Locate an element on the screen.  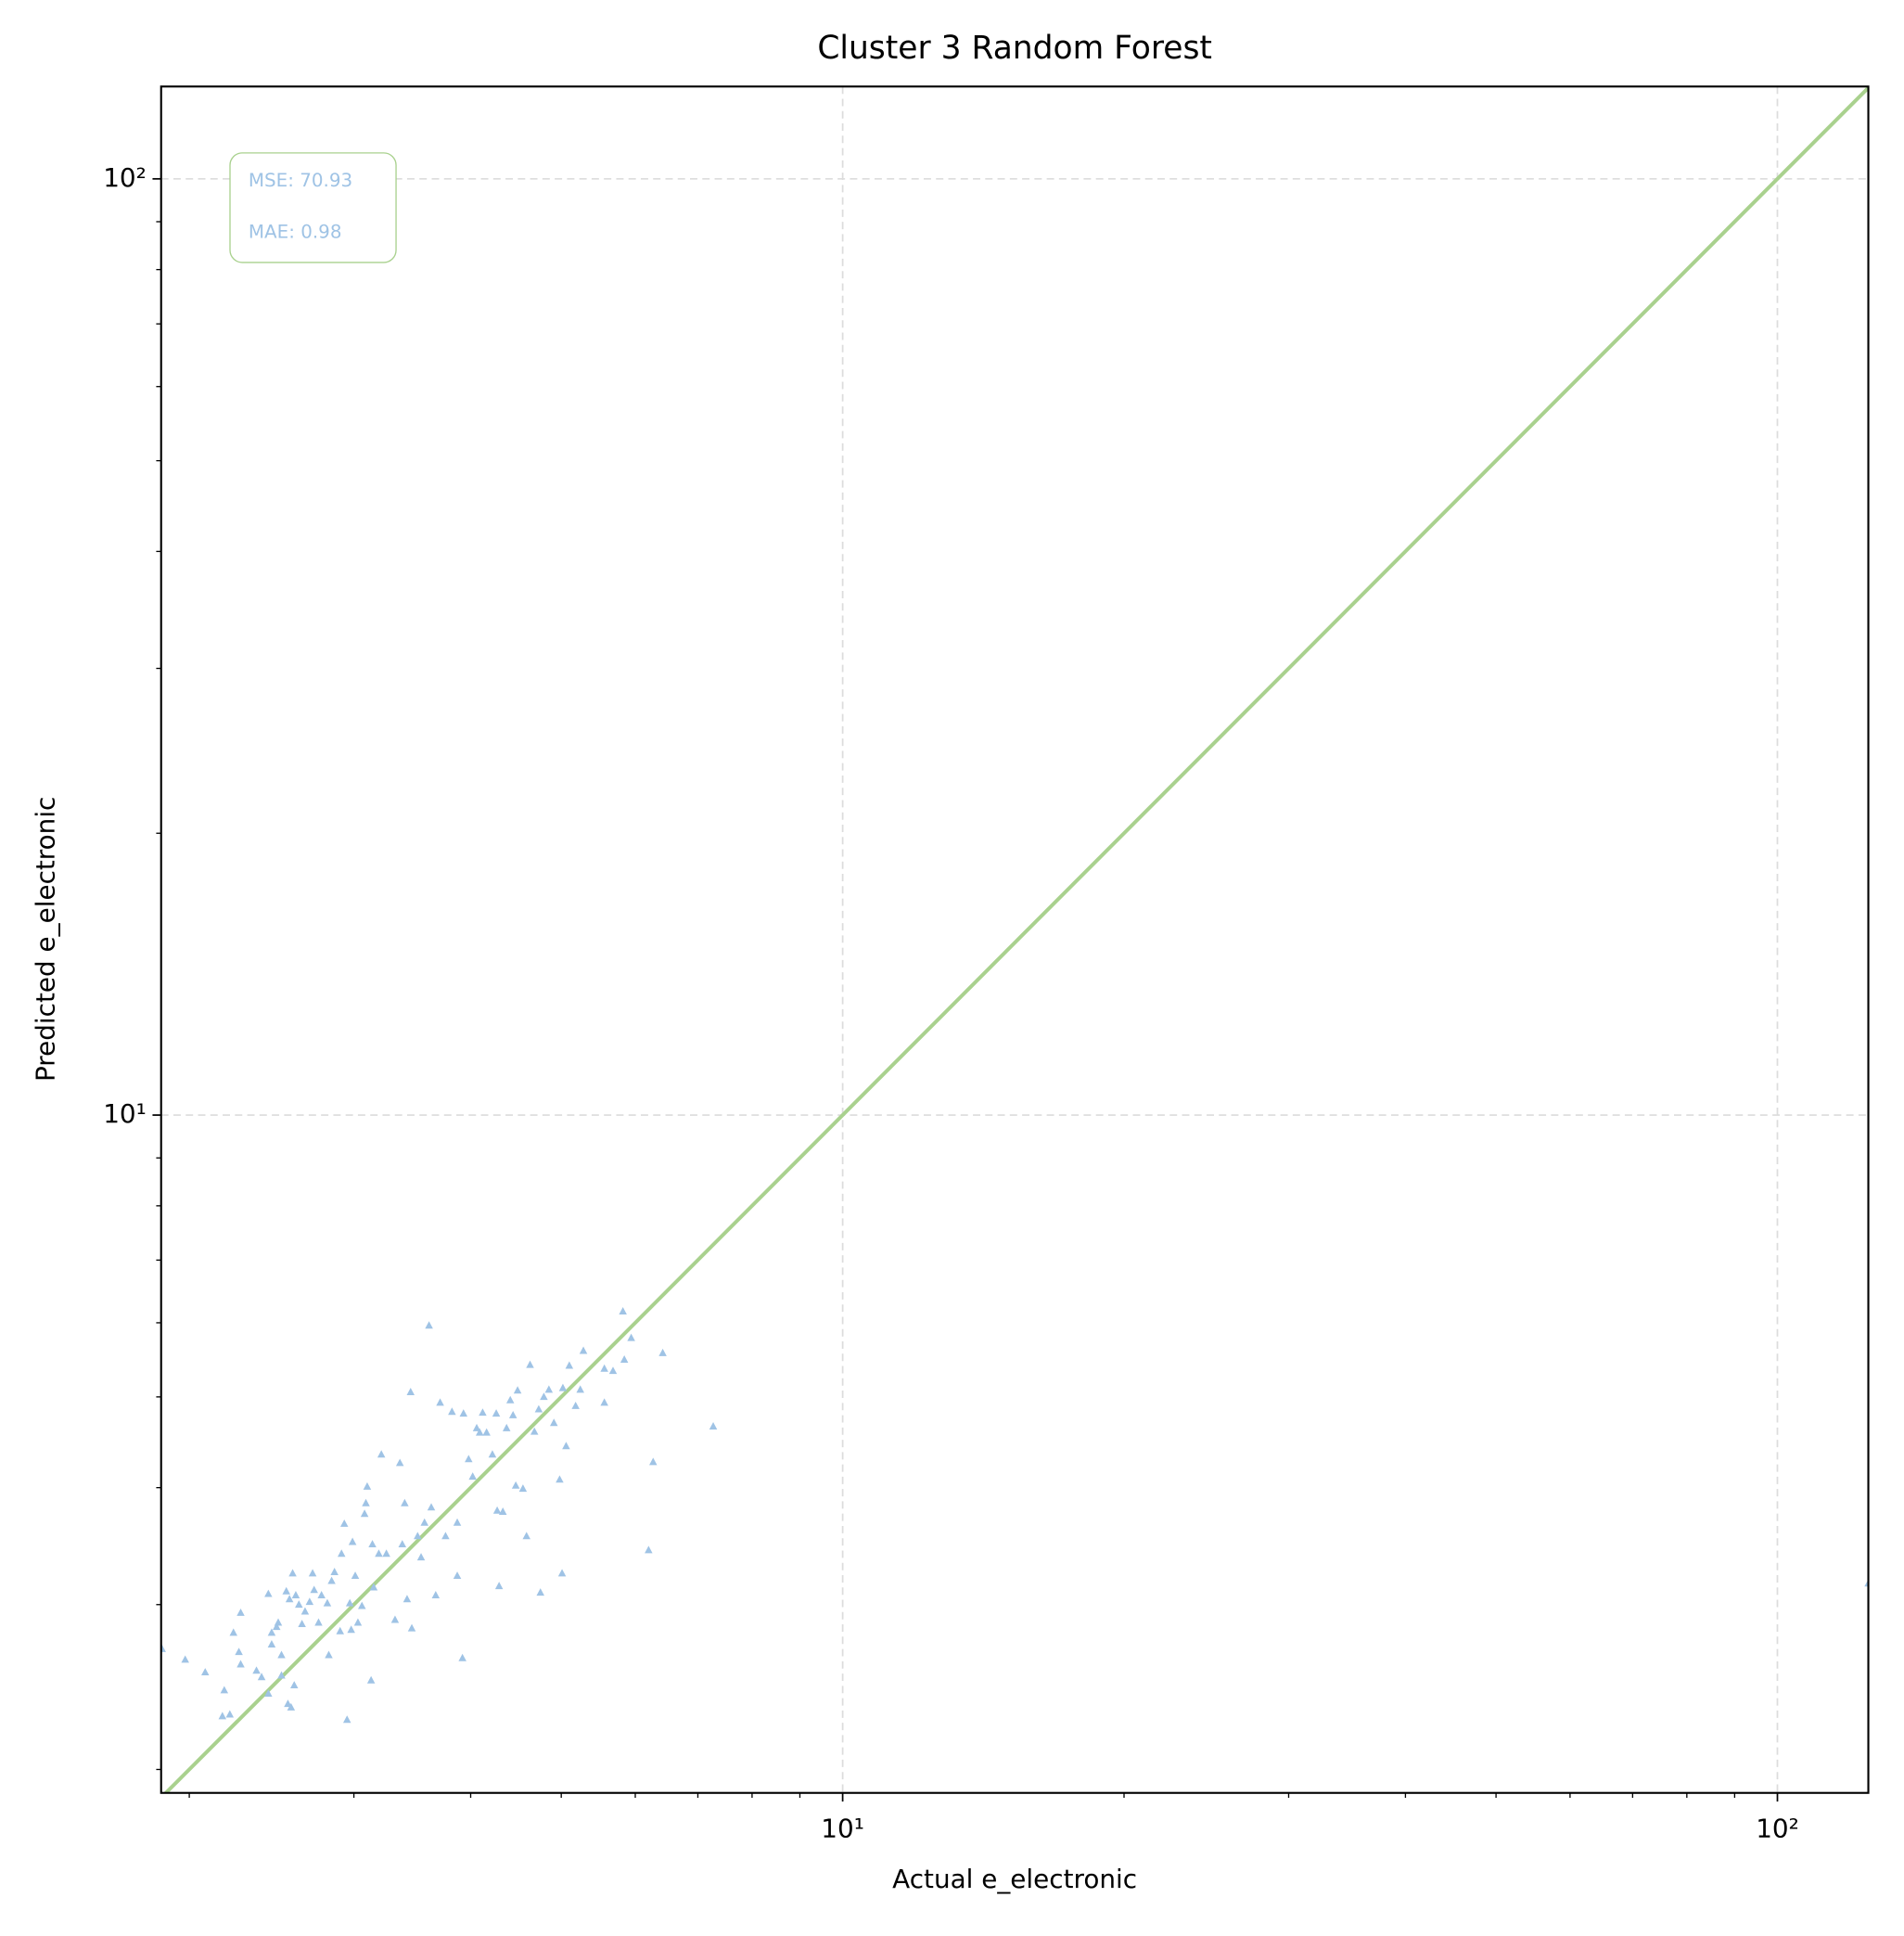
x-tick-label: 10² is located at coordinates (1777, 1829).